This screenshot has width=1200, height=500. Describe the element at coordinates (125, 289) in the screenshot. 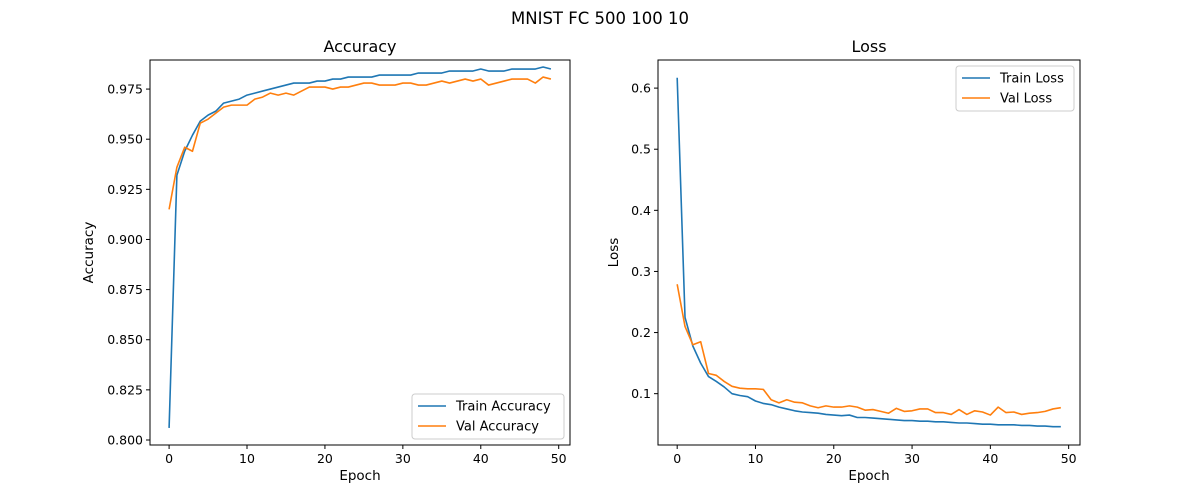

I see `y-tick-label: 0.875` at that location.